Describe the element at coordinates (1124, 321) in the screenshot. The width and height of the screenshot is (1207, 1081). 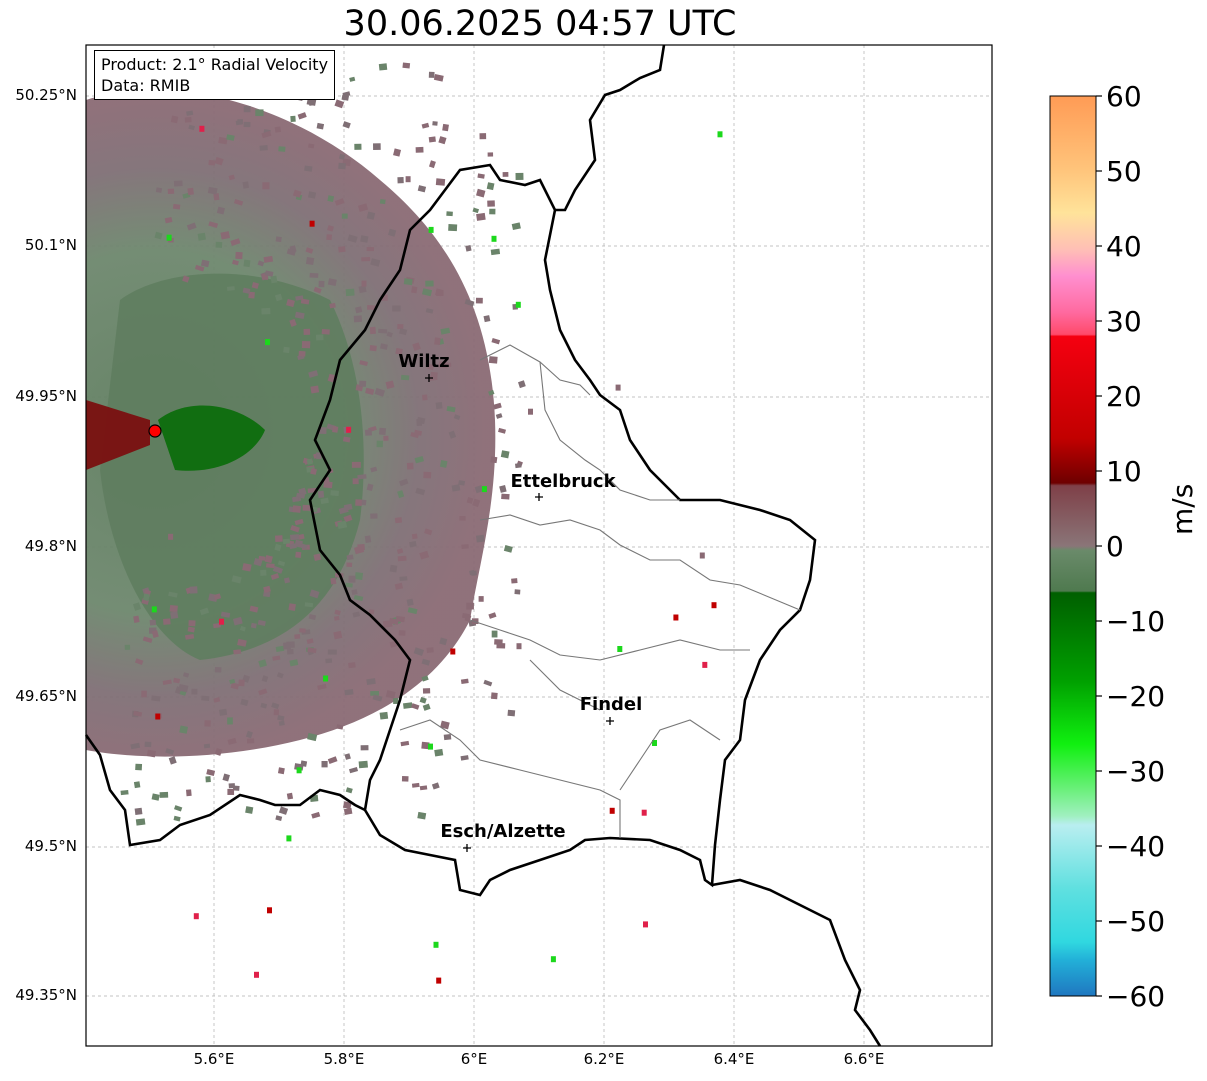
I see `colorbar-tick-label: 30` at that location.